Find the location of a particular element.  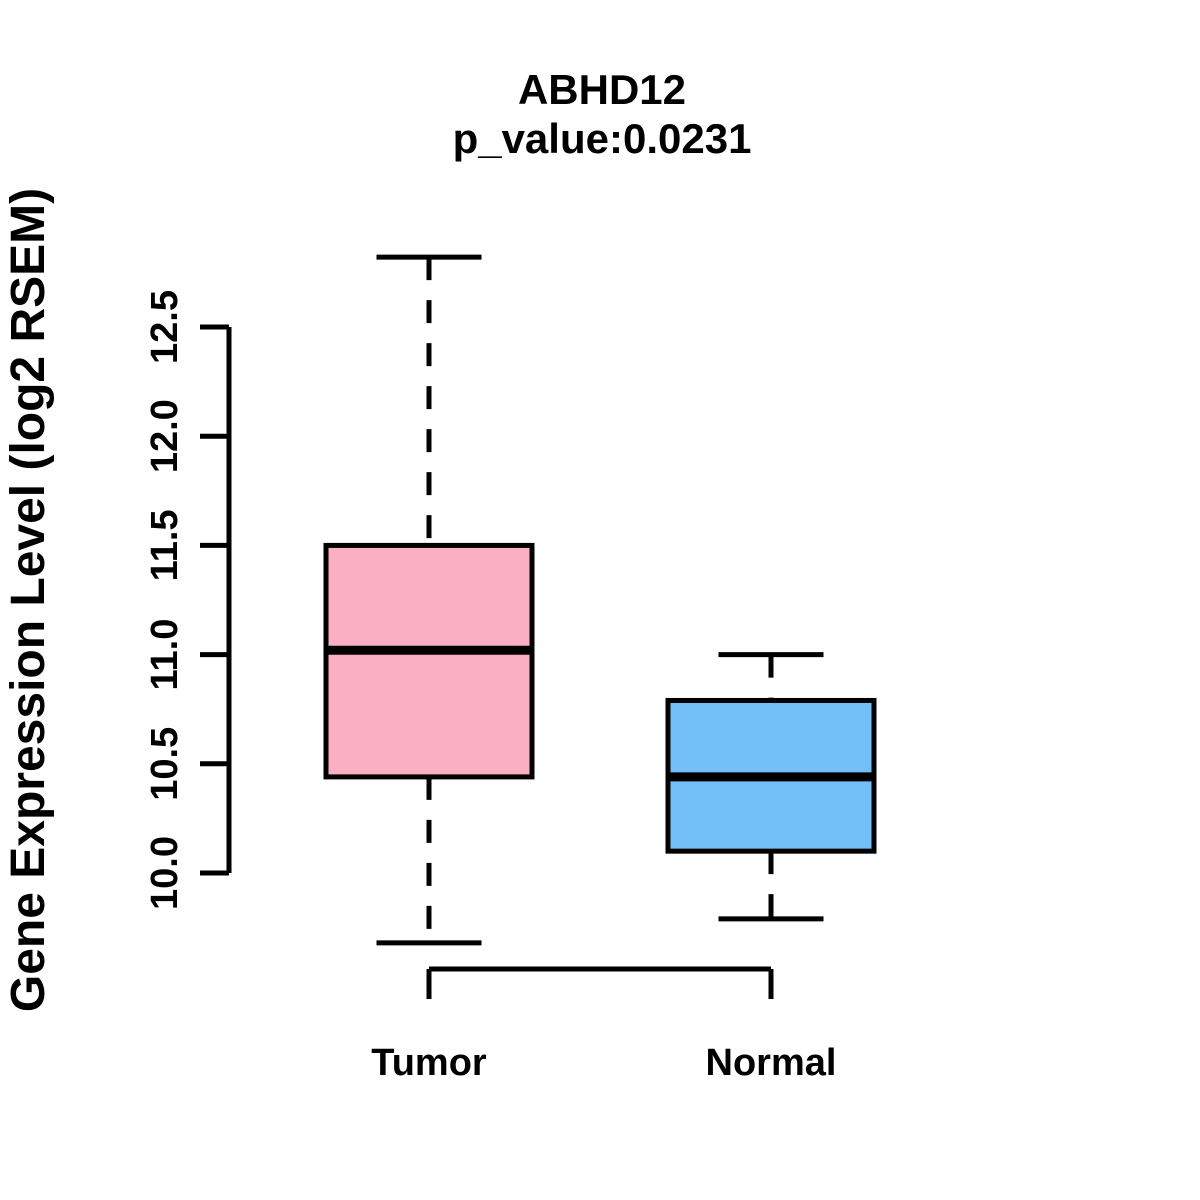

y-tick-label: 10.0 is located at coordinates (165, 873).